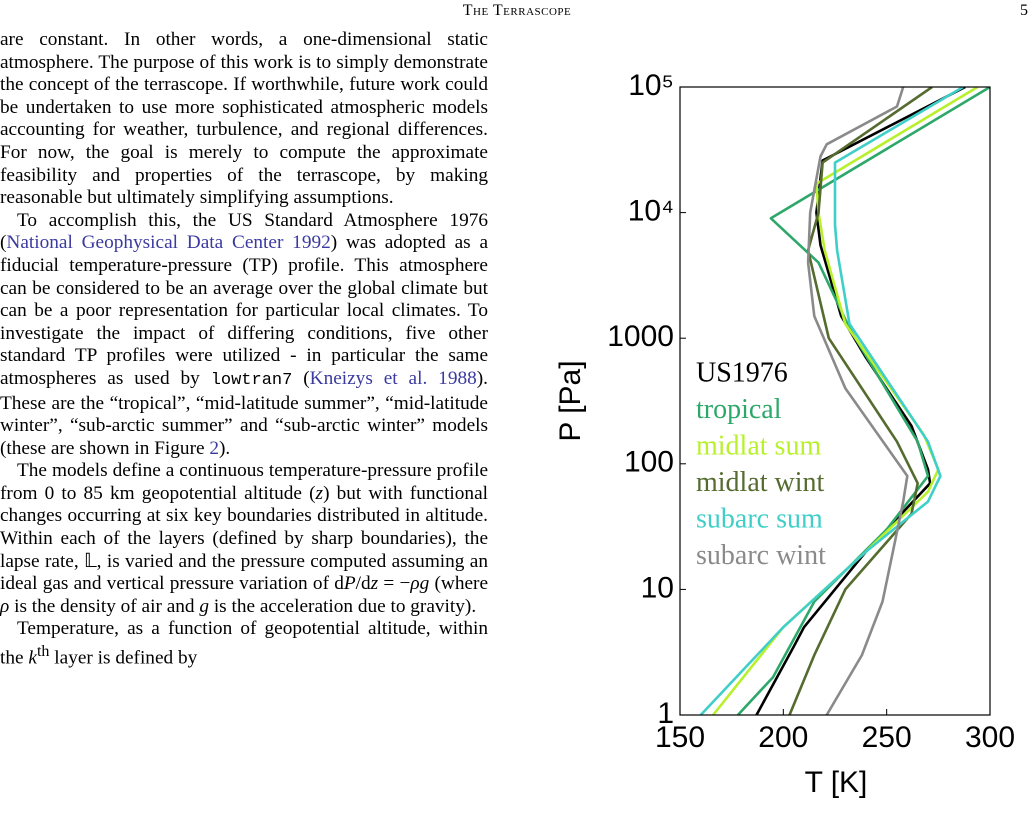 Image resolution: width=1034 pixels, height=822 pixels. Describe the element at coordinates (649, 462) in the screenshot. I see `y-tick-label: 100` at that location.